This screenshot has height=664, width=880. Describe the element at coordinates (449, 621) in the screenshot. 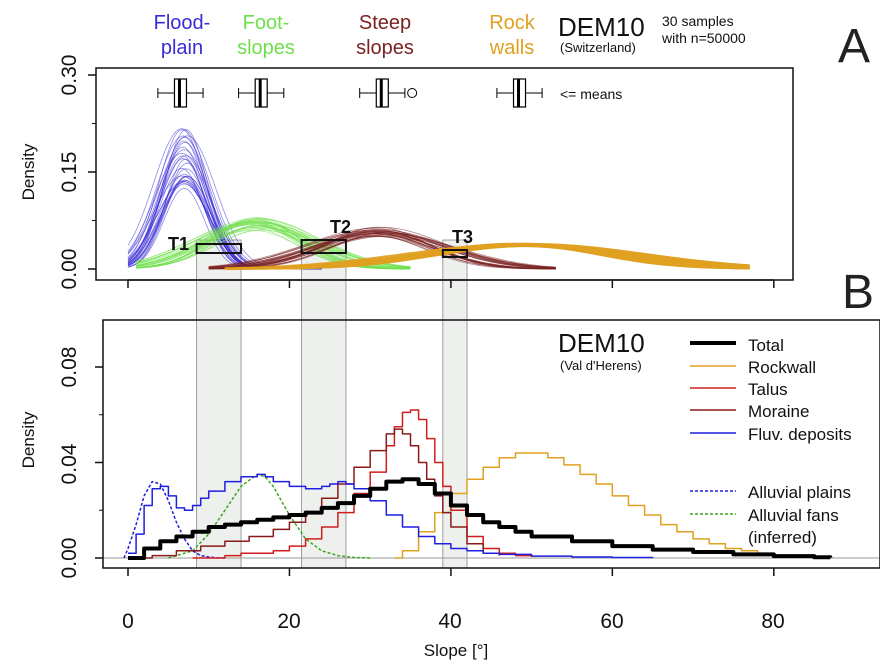

I see `x-tick-40: 40` at that location.